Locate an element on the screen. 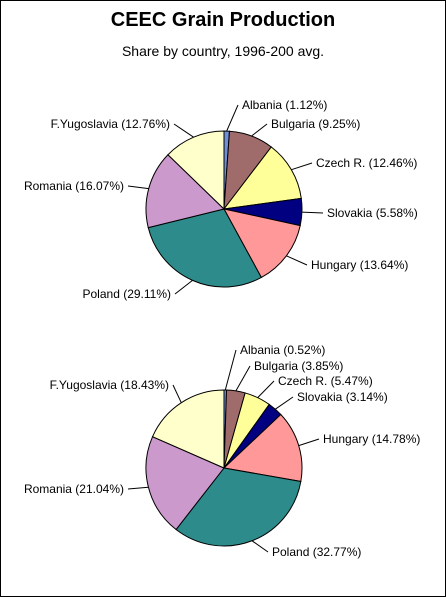  pie2-label-hungary: Hungary (14.78%) is located at coordinates (371, 439).